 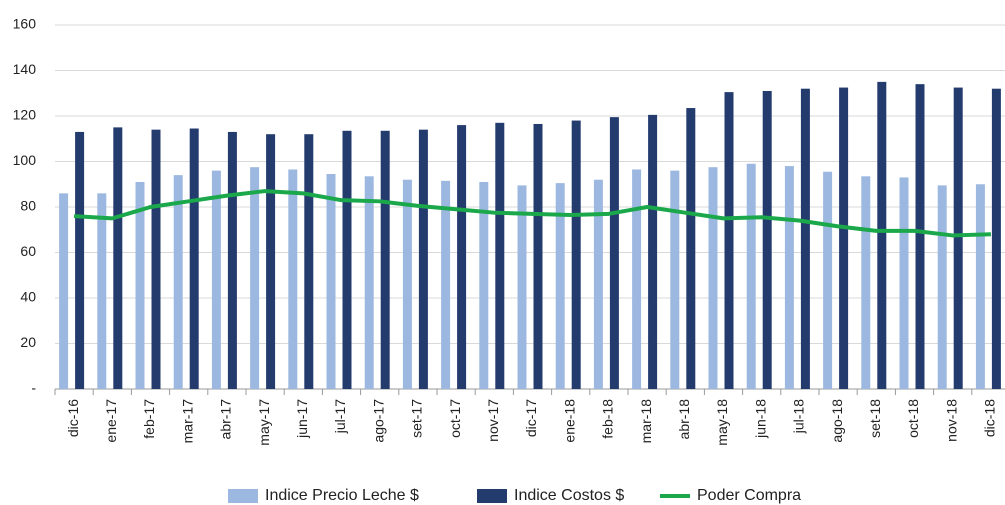 I want to click on line, so click(x=532, y=213).